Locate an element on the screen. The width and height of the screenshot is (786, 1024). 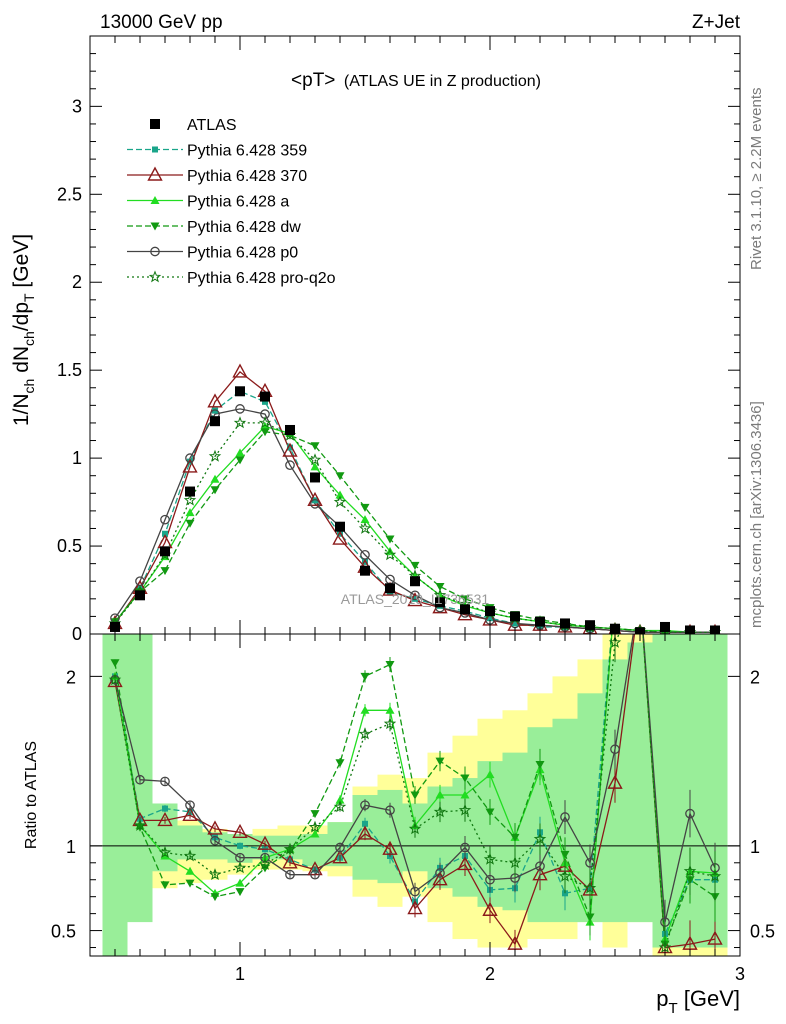
mcplots-label: mcplots.cern.ch [arXiv:1306.3436] is located at coordinates (756, 514).